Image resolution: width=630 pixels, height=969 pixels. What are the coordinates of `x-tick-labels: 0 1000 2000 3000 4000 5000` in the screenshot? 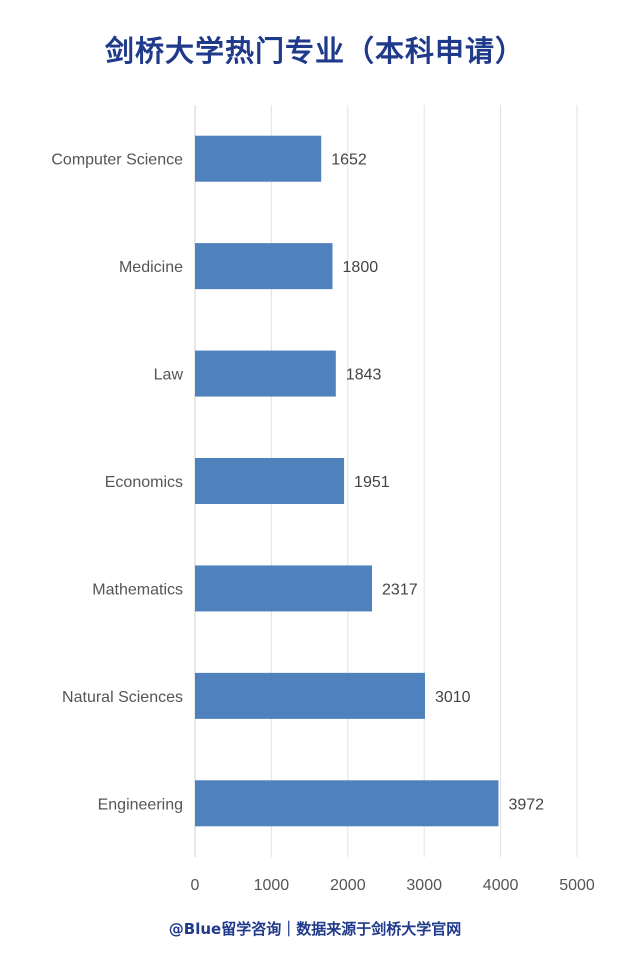 It's located at (393, 885).